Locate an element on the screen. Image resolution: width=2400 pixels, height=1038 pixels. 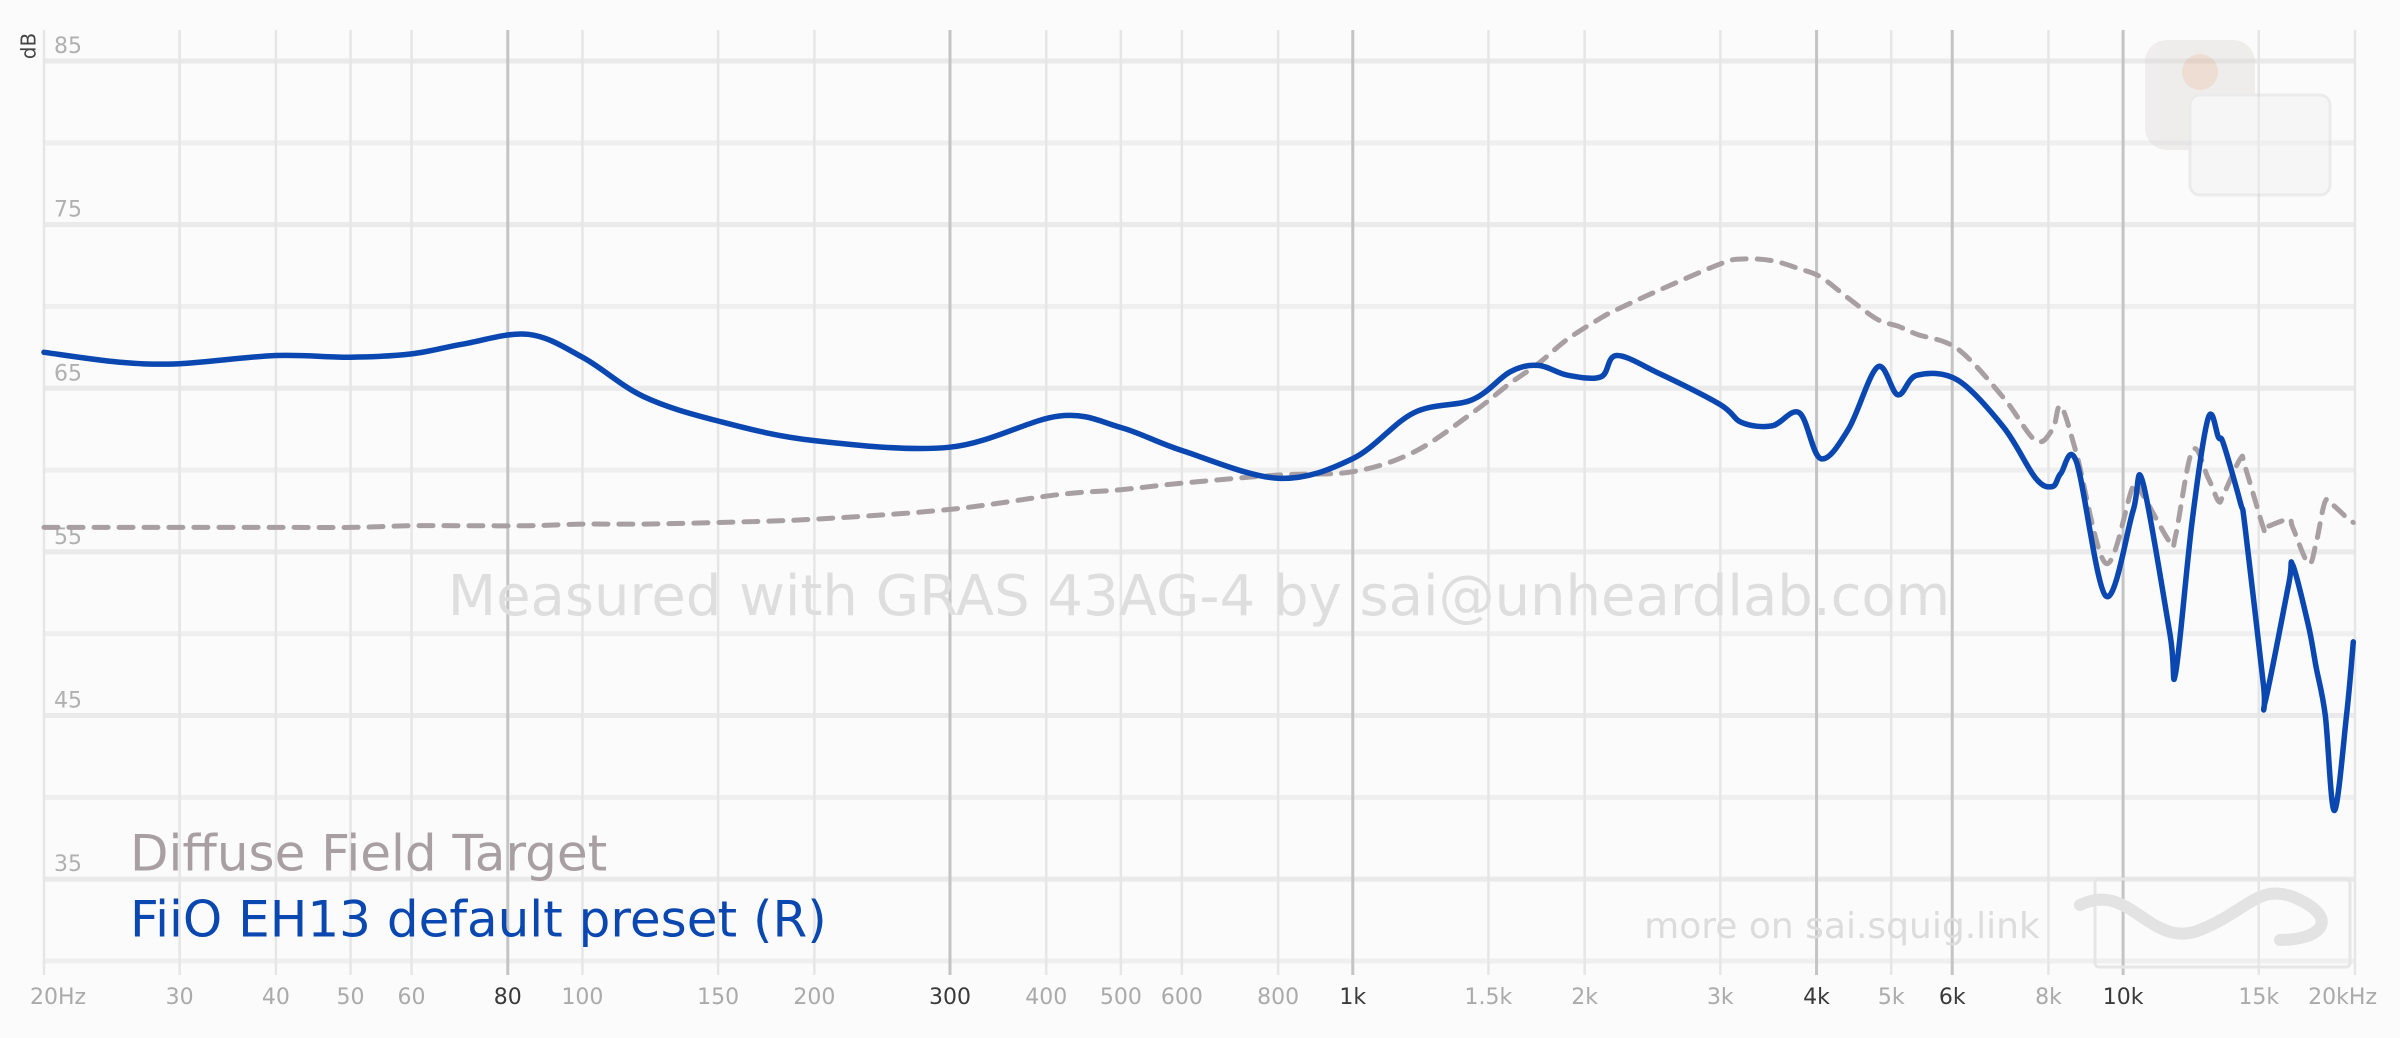
product-image is located at coordinates (2238, 118).